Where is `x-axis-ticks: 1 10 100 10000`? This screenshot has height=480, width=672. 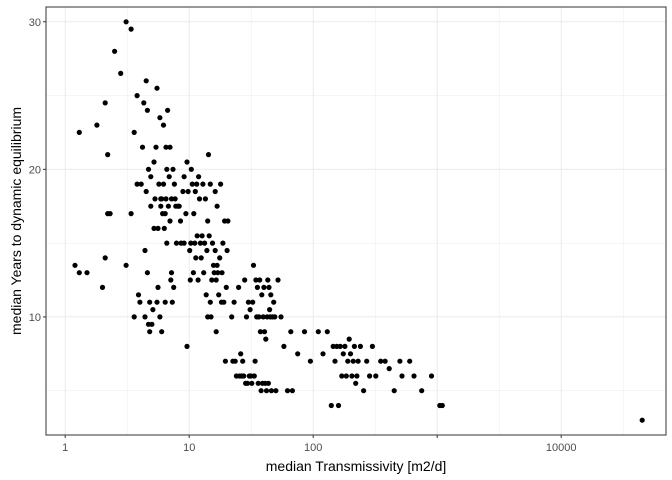 x-axis-ticks: 1 10 100 10000 is located at coordinates (319, 444).